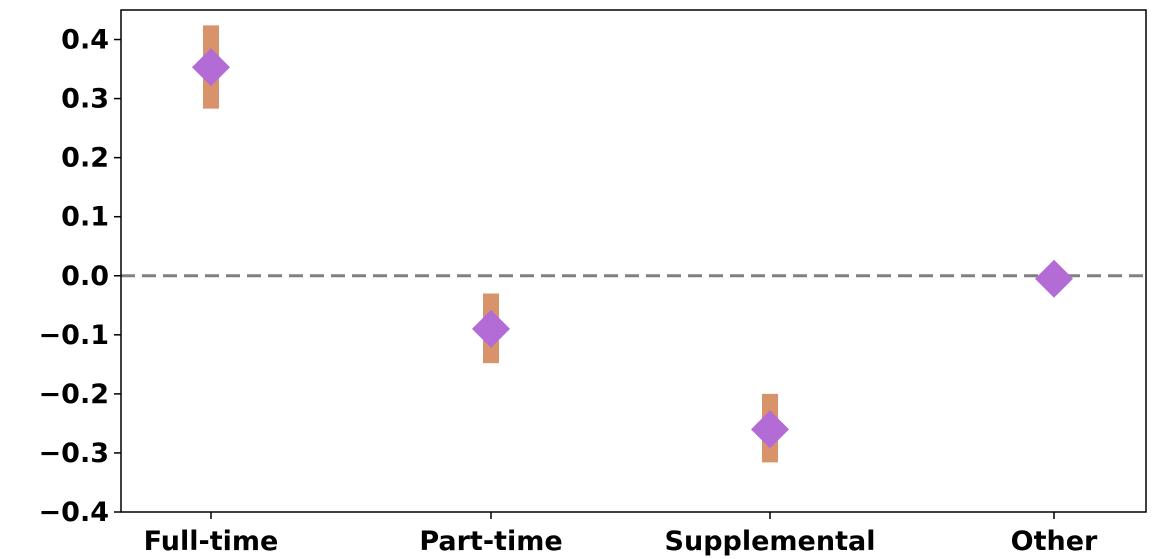 The image size is (1160, 559). I want to click on x-tick-label: Part-time, so click(490, 541).